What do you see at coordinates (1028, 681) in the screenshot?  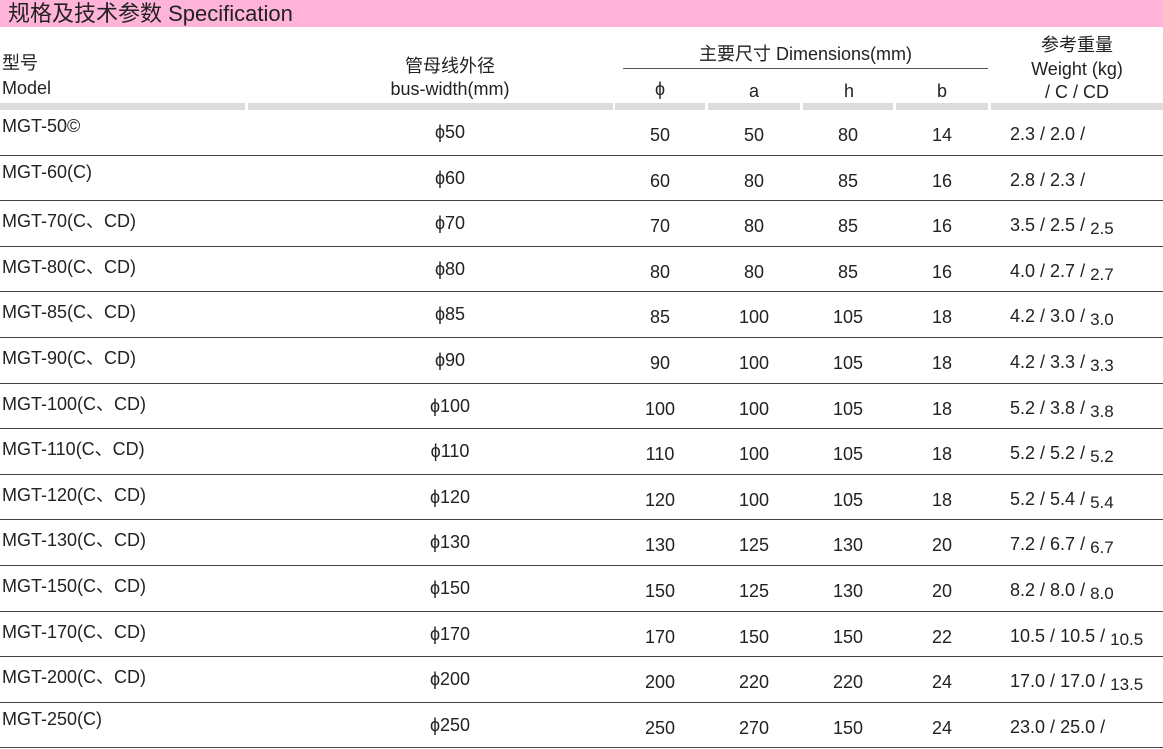 I see `weight-base: 17.0` at bounding box center [1028, 681].